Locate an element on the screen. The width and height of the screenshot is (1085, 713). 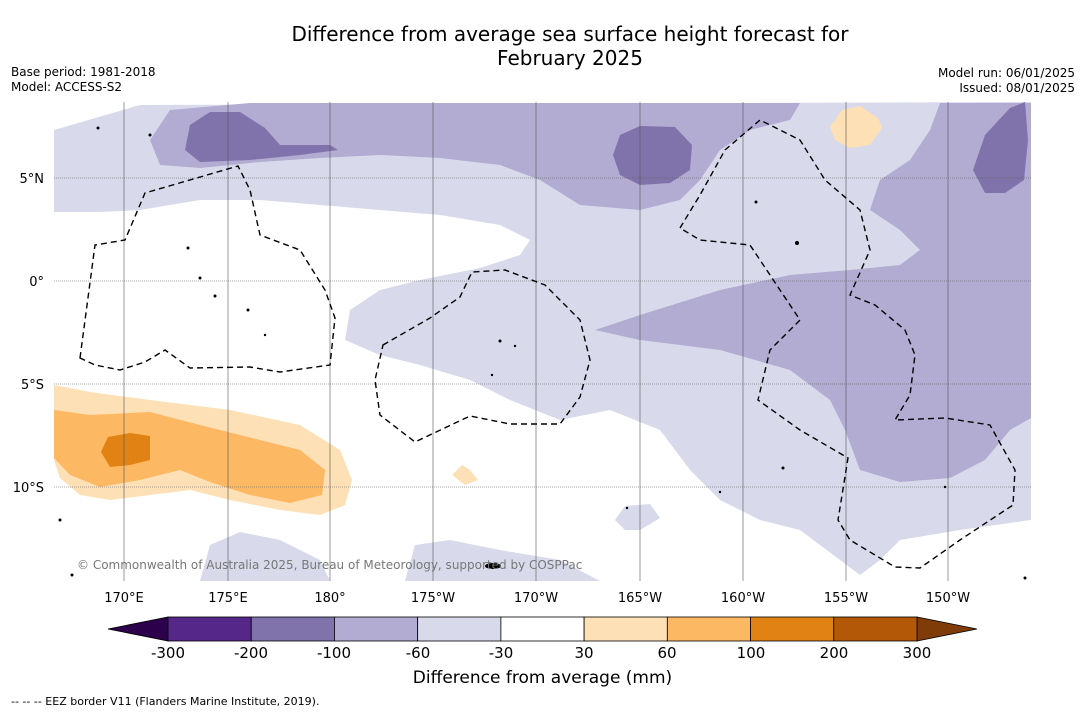
contour-minus-100-b is located at coordinates (652, 155).